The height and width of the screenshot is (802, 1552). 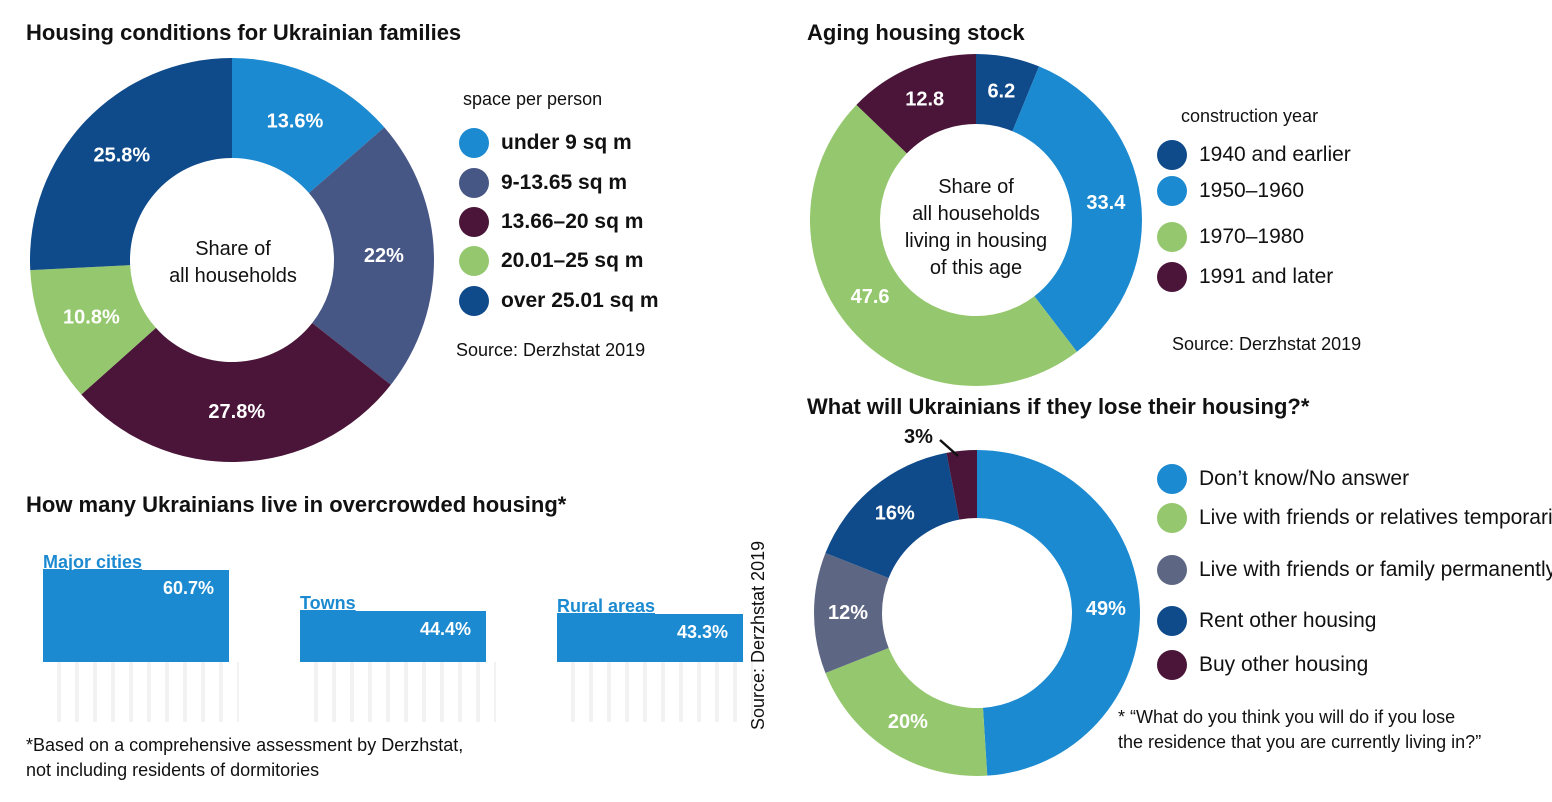 What do you see at coordinates (976, 214) in the screenshot?
I see `chart2-center-line2: all households` at bounding box center [976, 214].